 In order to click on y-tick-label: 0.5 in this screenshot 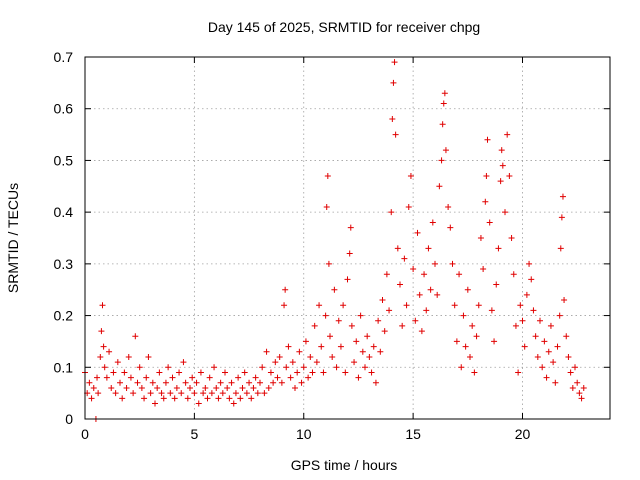, I will do `click(64, 160)`.